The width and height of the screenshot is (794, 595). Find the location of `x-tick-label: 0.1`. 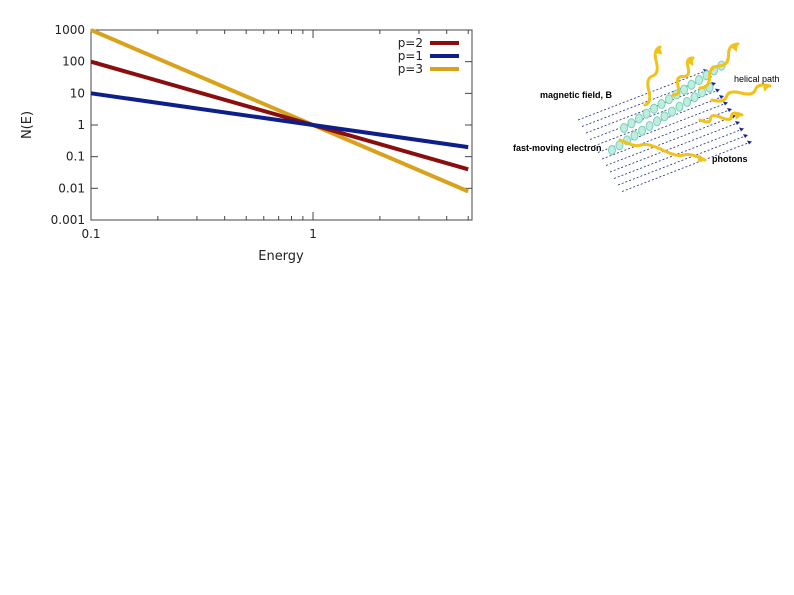

x-tick-label: 0.1 is located at coordinates (90, 234).